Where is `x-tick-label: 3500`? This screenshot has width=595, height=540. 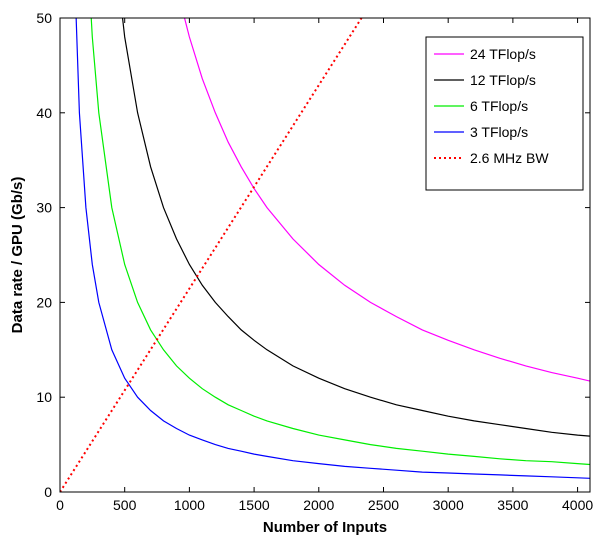 x-tick-label: 3500 is located at coordinates (512, 505).